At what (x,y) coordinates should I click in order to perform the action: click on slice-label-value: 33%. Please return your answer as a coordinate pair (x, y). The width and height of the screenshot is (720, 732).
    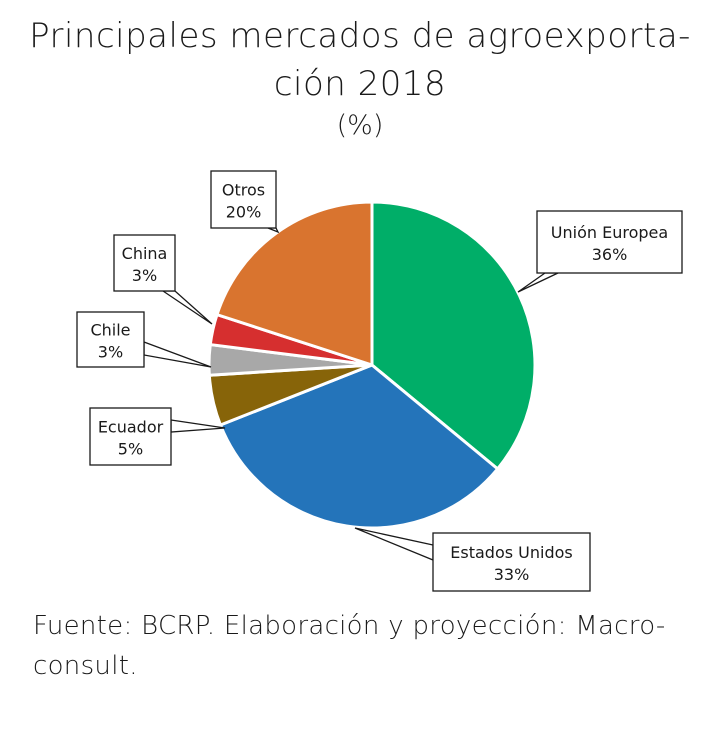
    Looking at the image, I should click on (512, 574).